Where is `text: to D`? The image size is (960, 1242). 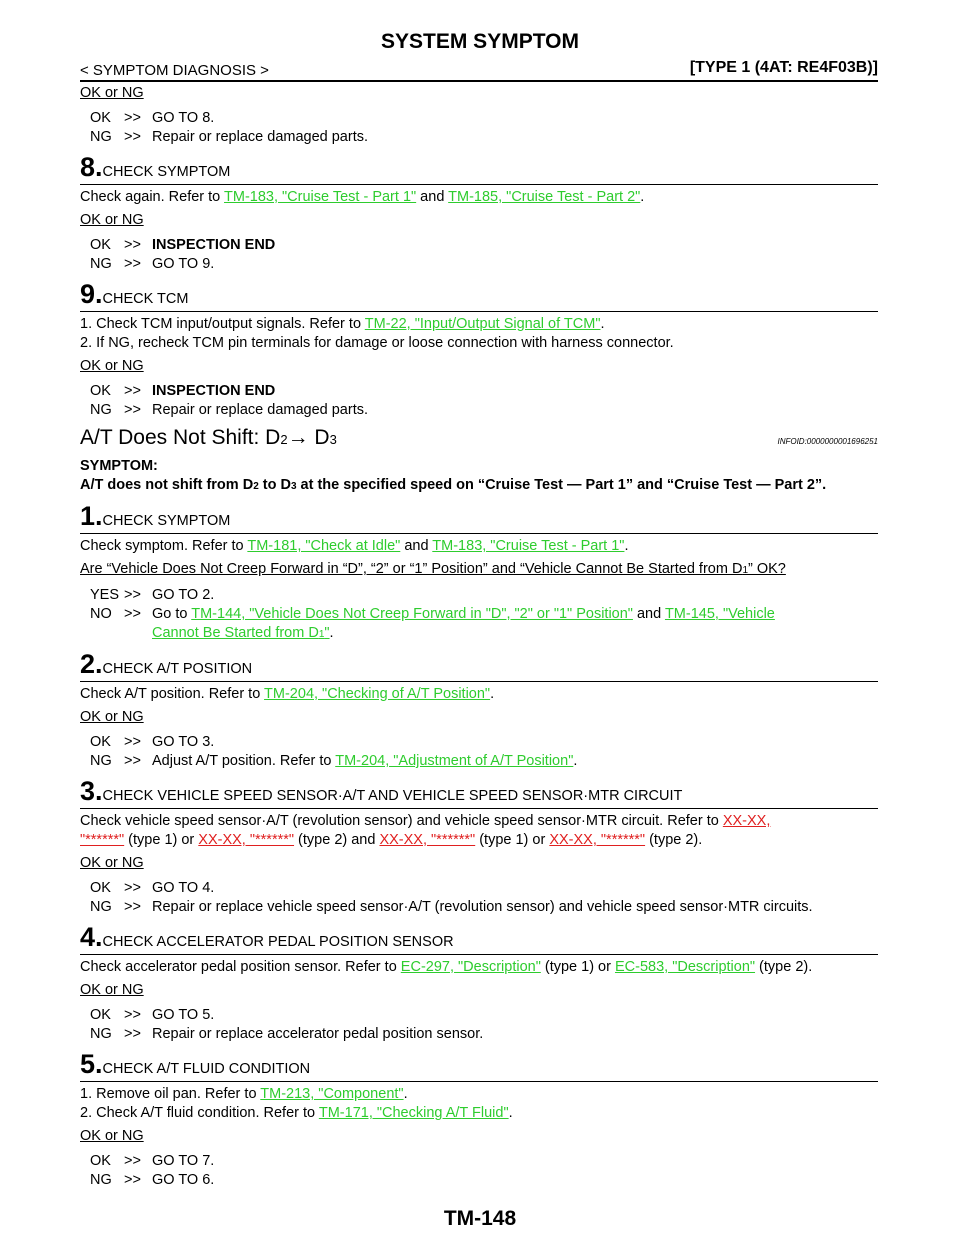 text: to D is located at coordinates (274, 485).